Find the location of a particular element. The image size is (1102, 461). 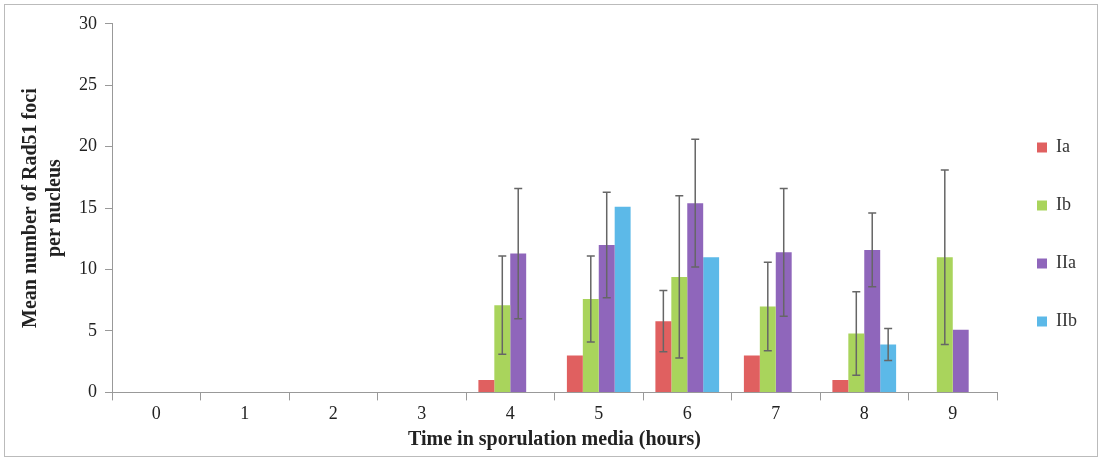

x-tick-label: 6 is located at coordinates (687, 412).